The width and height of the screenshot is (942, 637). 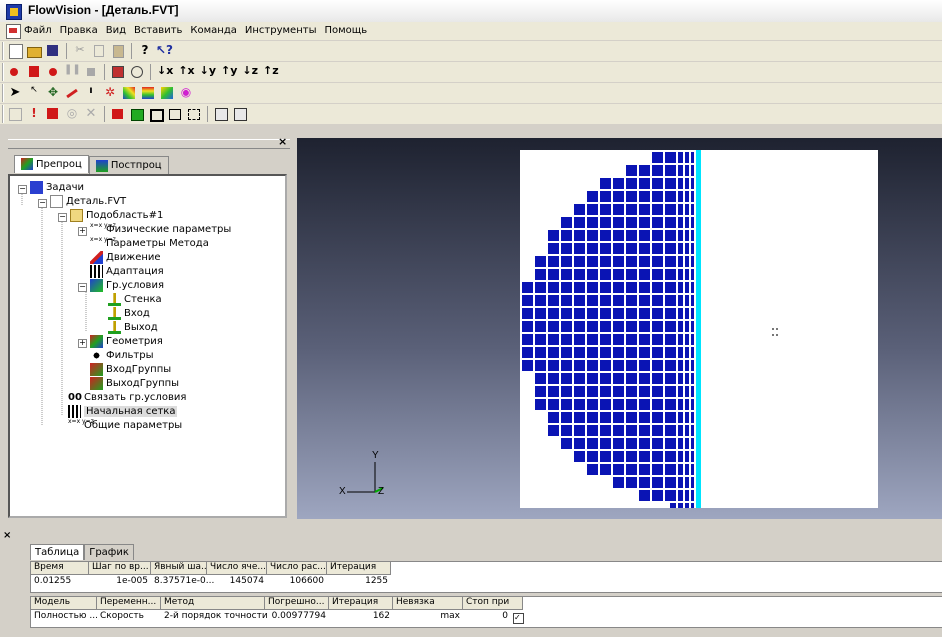 What do you see at coordinates (64, 603) in the screenshot?
I see `col-header-model: Модель` at bounding box center [64, 603].